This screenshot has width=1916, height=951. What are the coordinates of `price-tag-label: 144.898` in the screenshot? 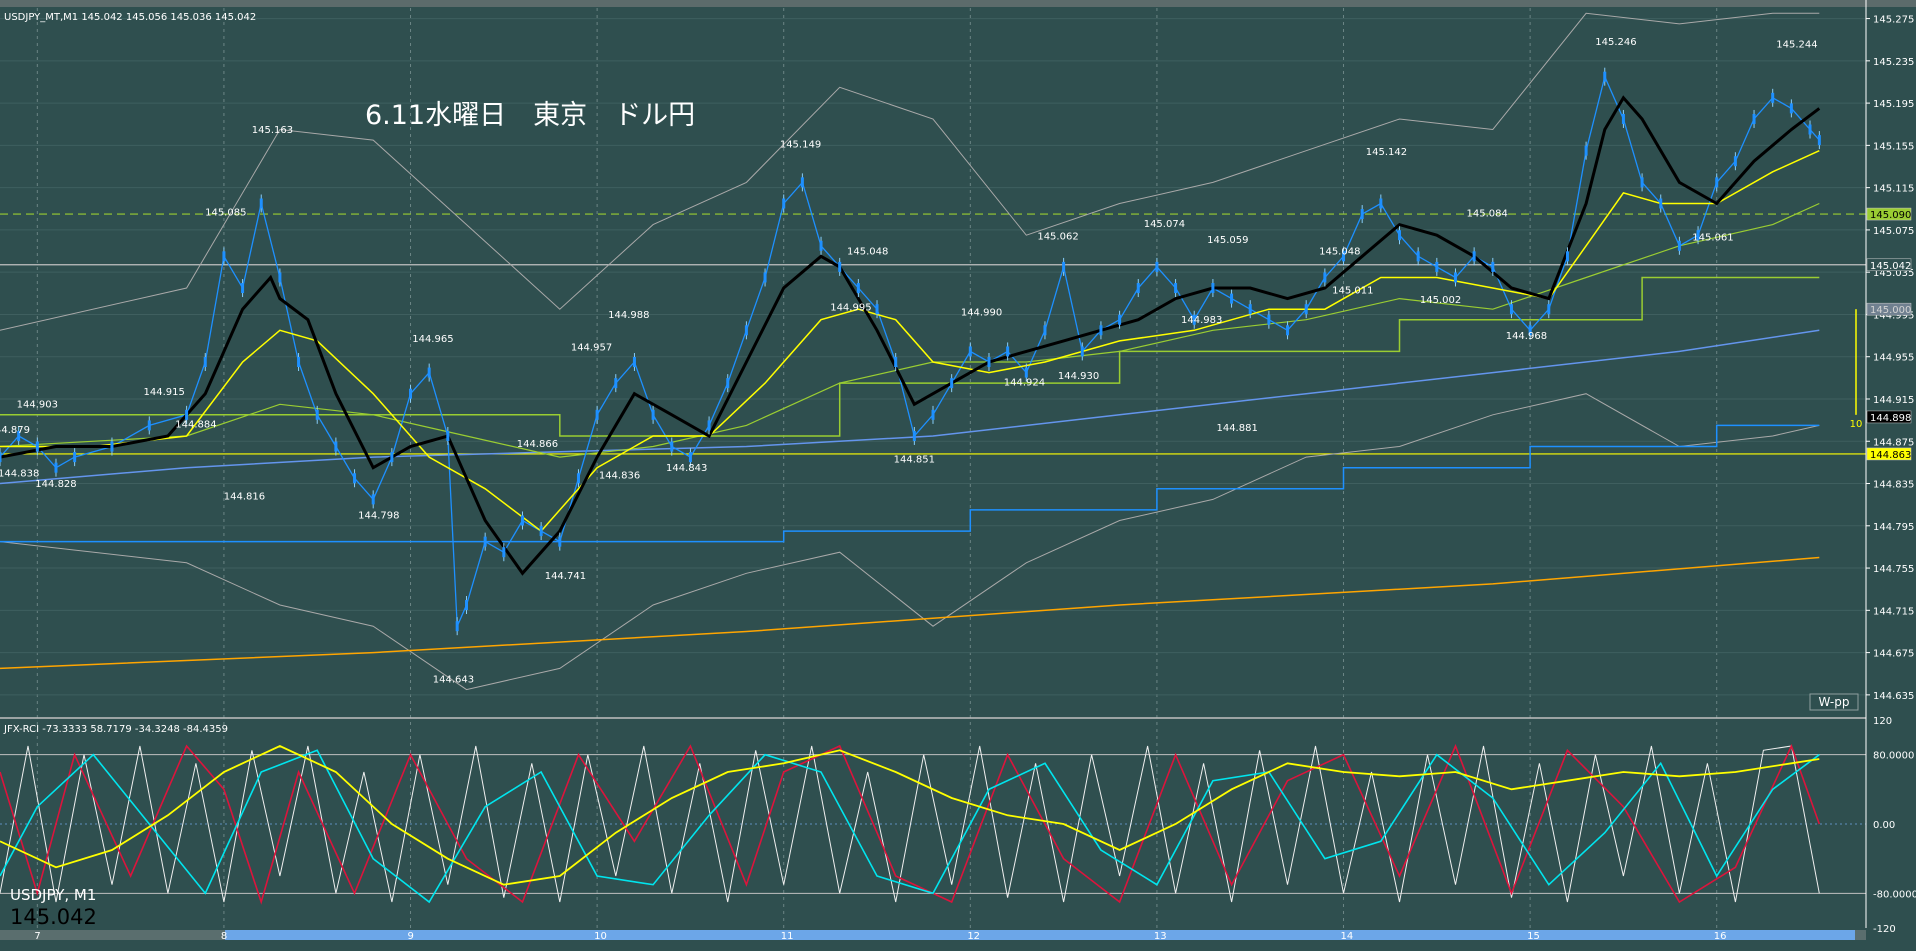 It's located at (1890, 418).